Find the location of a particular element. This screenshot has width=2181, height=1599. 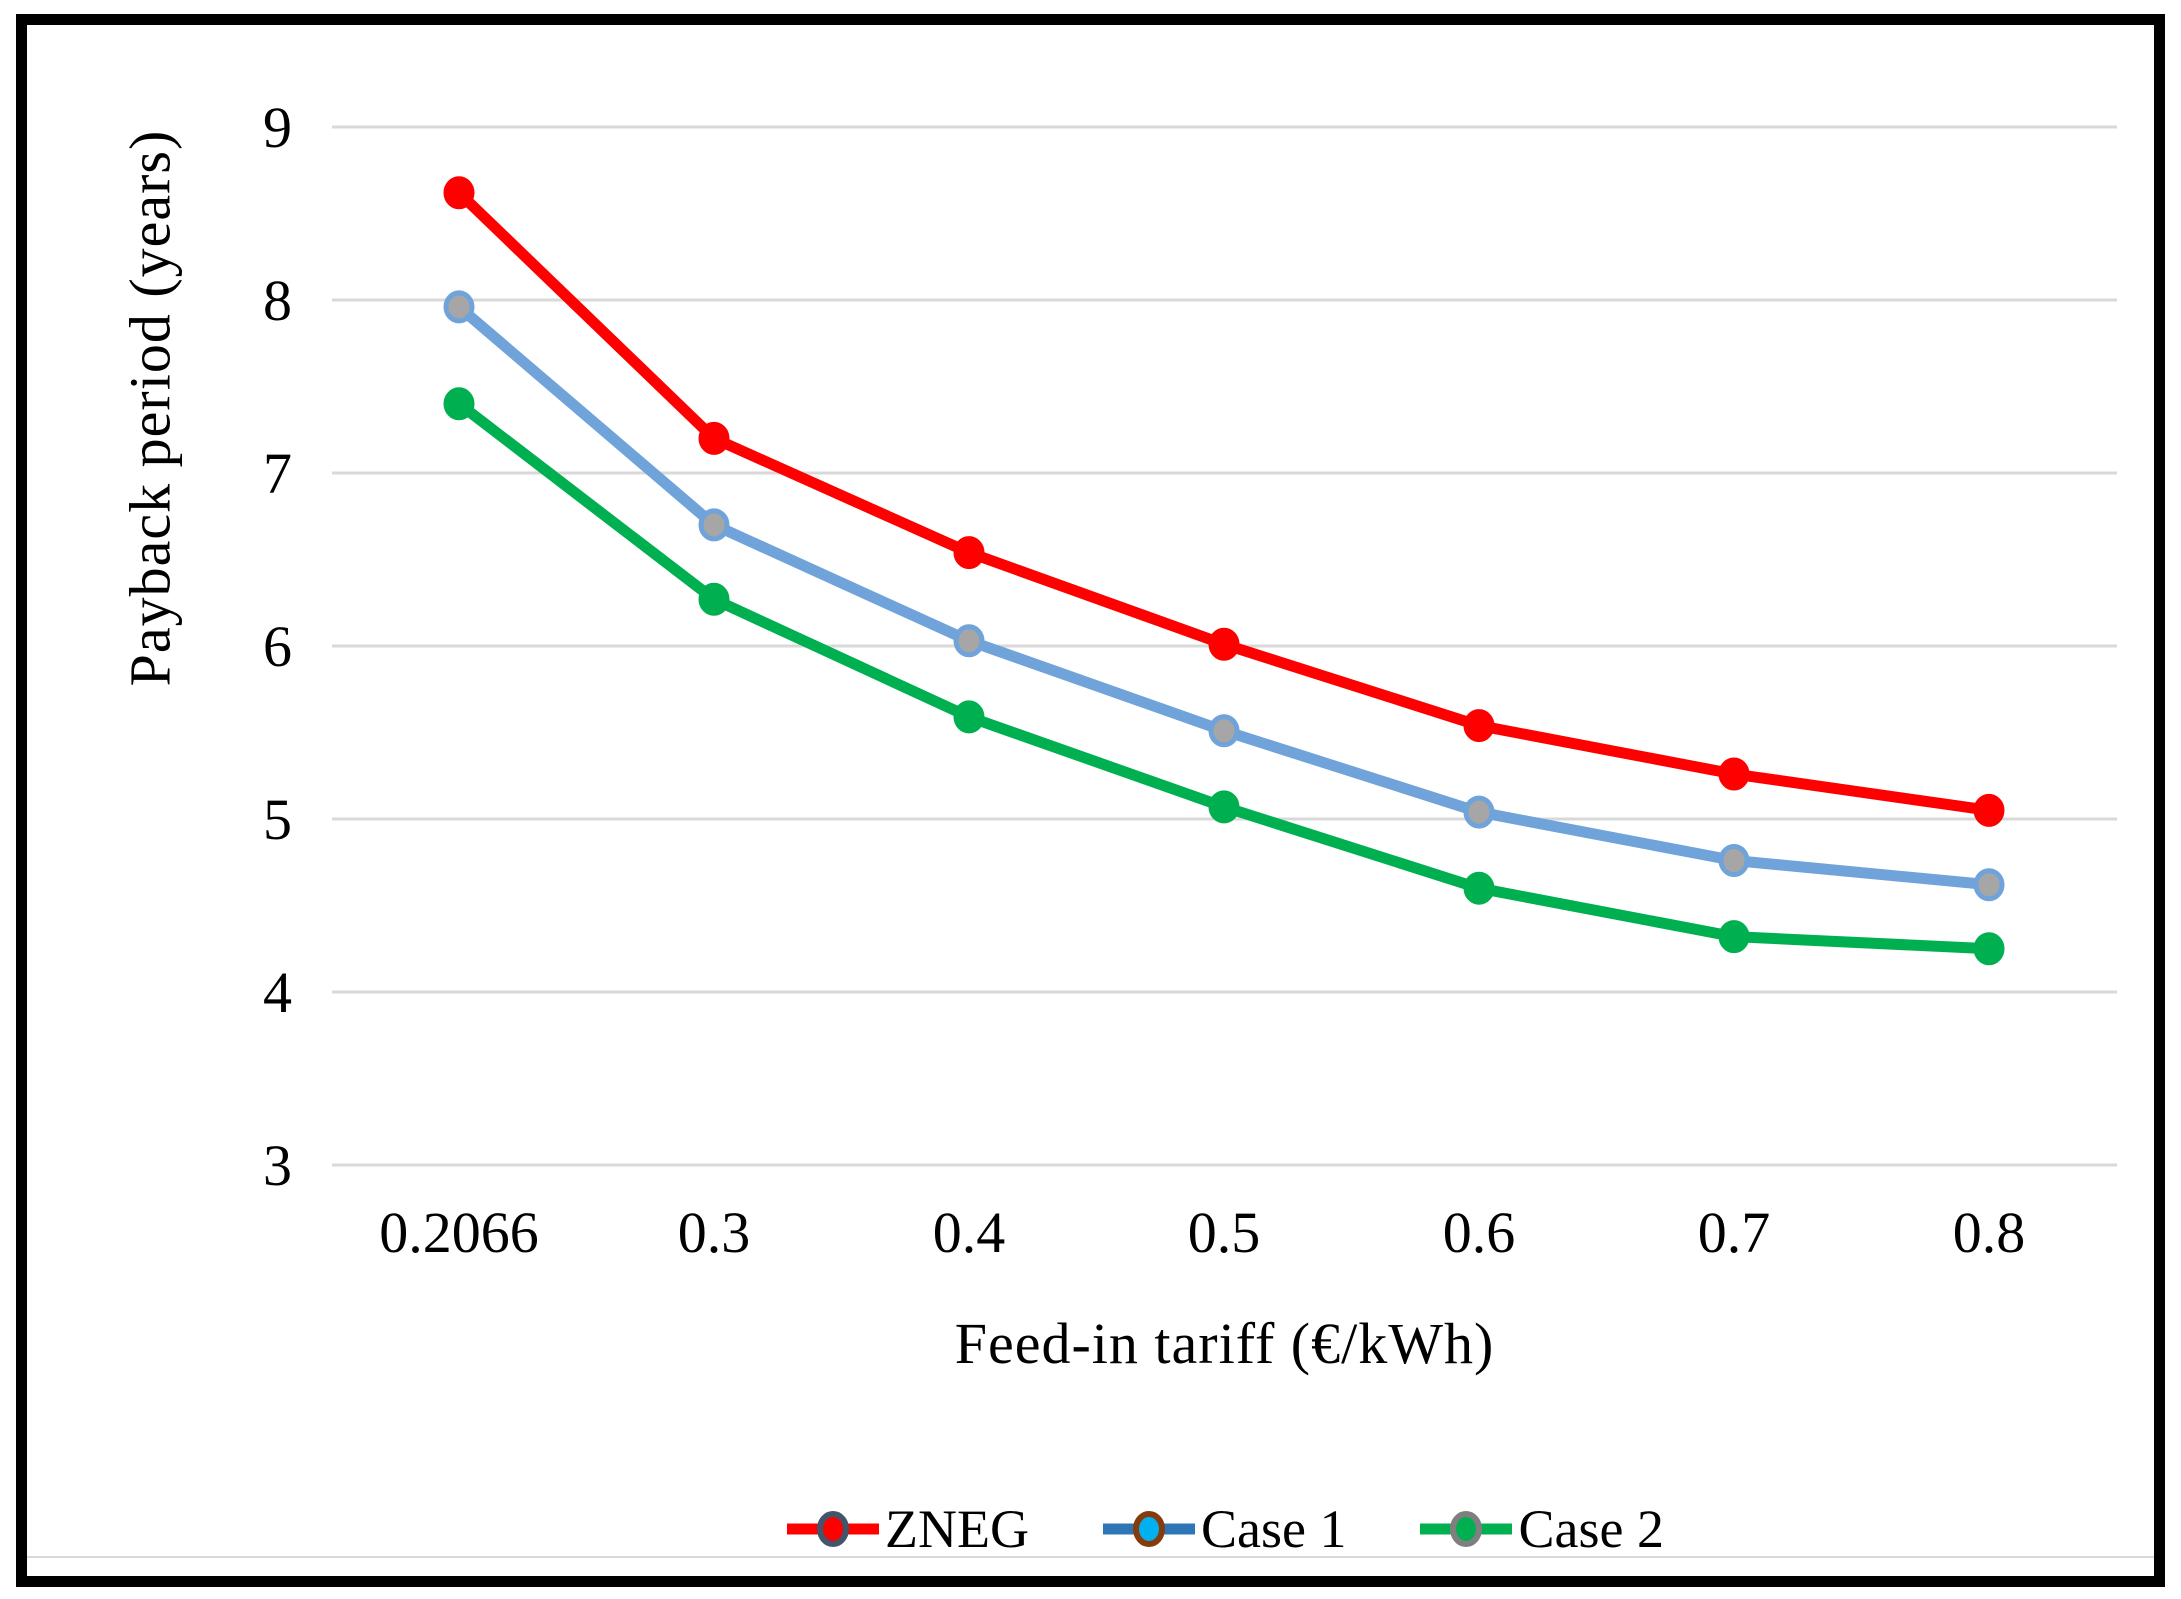

chart-area-bottom-edge is located at coordinates (1090, 1557).